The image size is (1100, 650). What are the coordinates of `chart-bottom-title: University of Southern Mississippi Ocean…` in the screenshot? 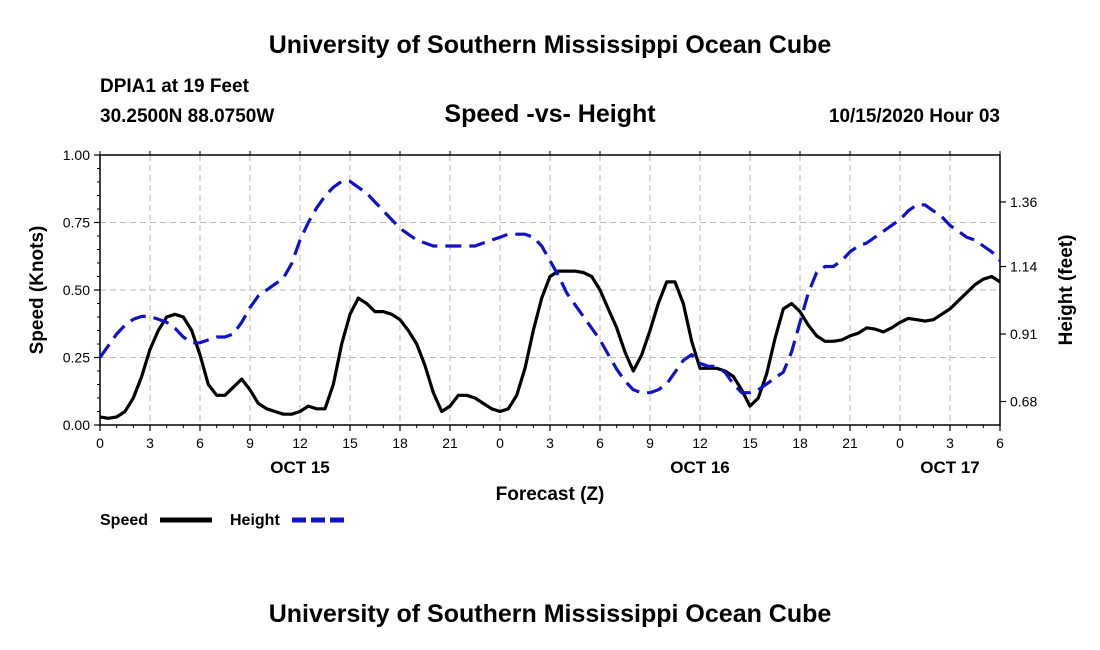 It's located at (550, 614).